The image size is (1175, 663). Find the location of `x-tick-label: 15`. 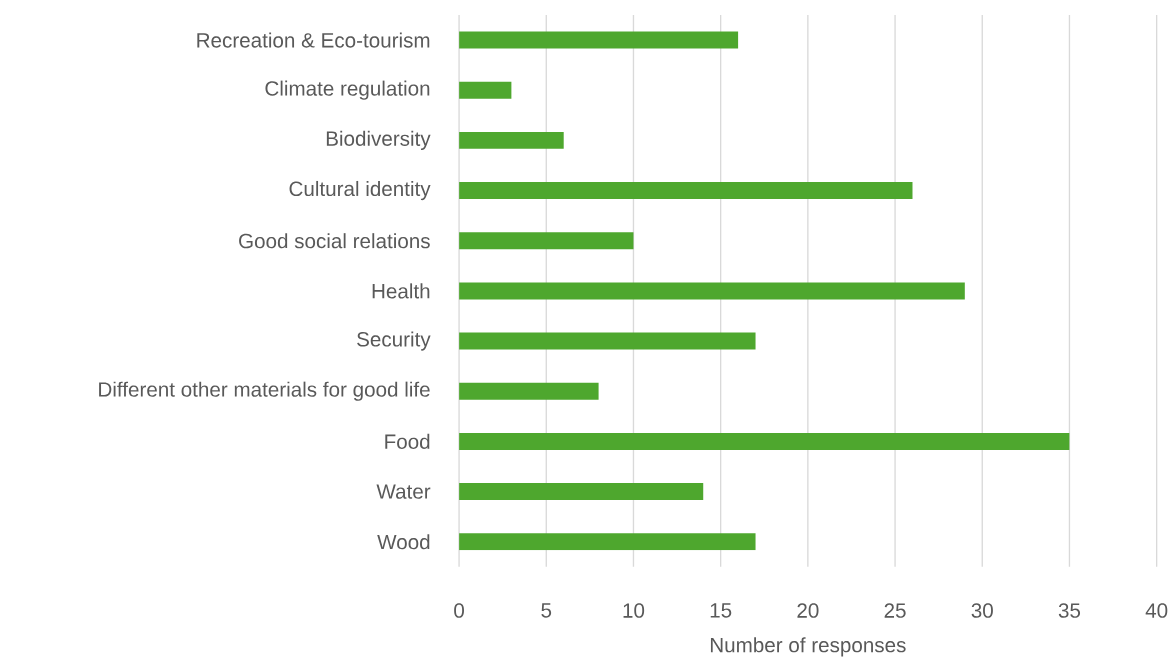

x-tick-label: 15 is located at coordinates (721, 610).